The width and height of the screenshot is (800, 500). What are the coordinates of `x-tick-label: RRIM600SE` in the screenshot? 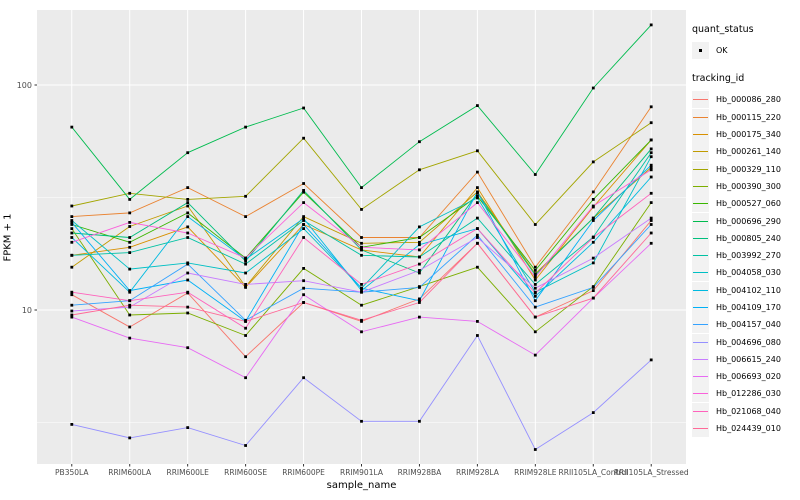 It's located at (245, 472).